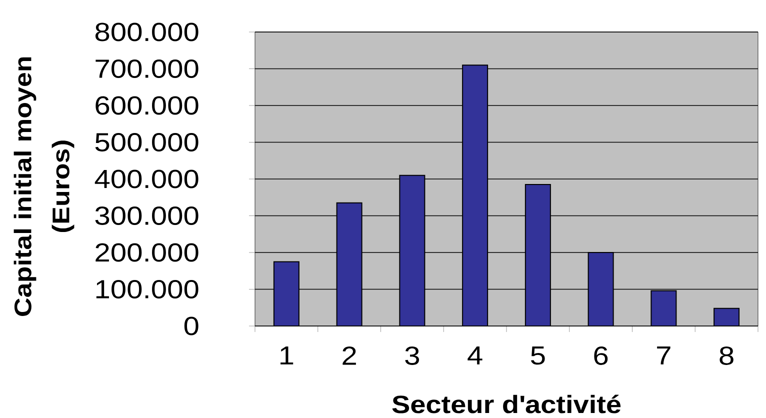  What do you see at coordinates (147, 105) in the screenshot?
I see `y-tick-label: 600.000` at bounding box center [147, 105].